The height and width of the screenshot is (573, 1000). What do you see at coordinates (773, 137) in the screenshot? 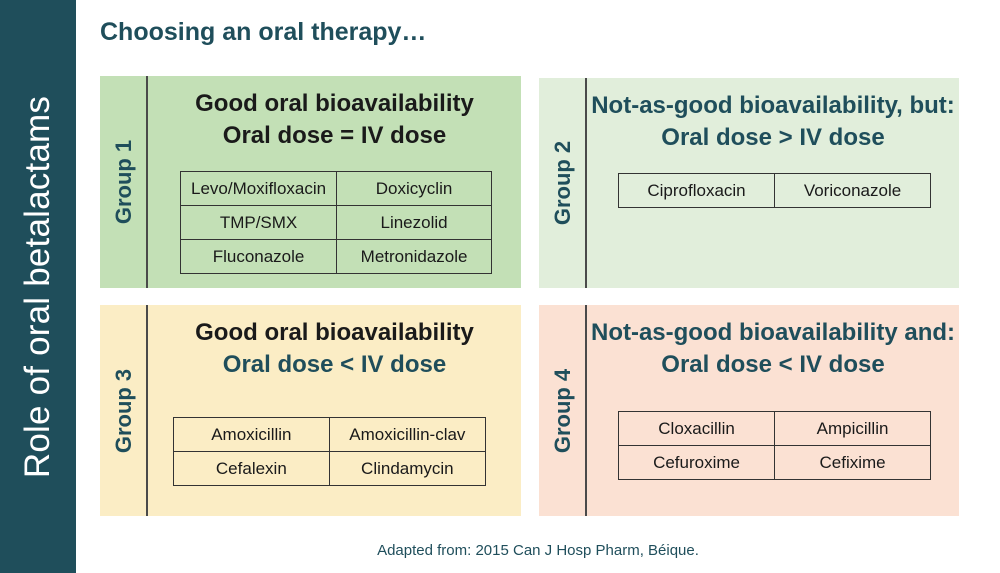
I see `heading-line-2: Oral dose > IV dose` at bounding box center [773, 137].